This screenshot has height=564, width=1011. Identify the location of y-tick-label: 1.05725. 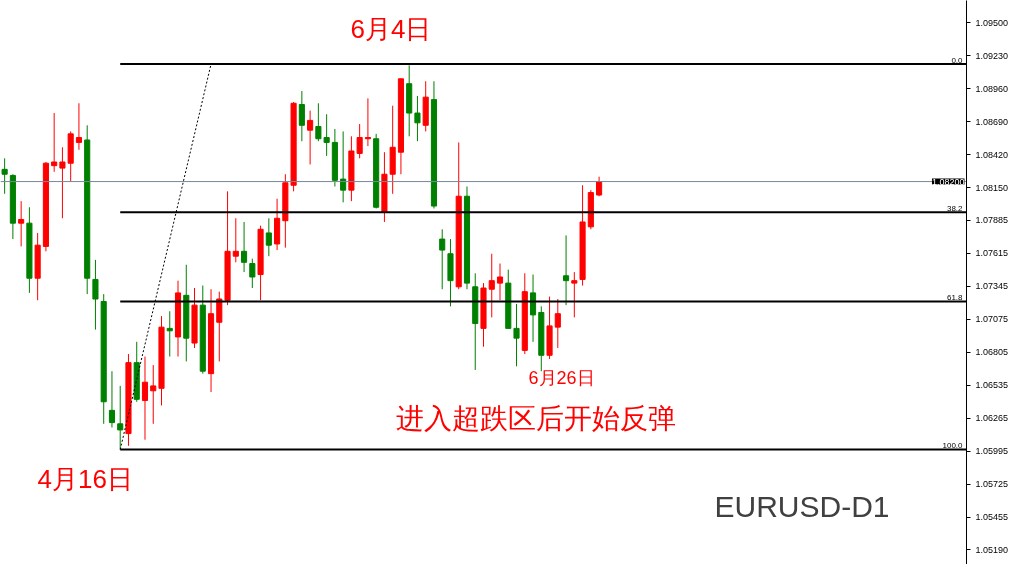
(992, 484).